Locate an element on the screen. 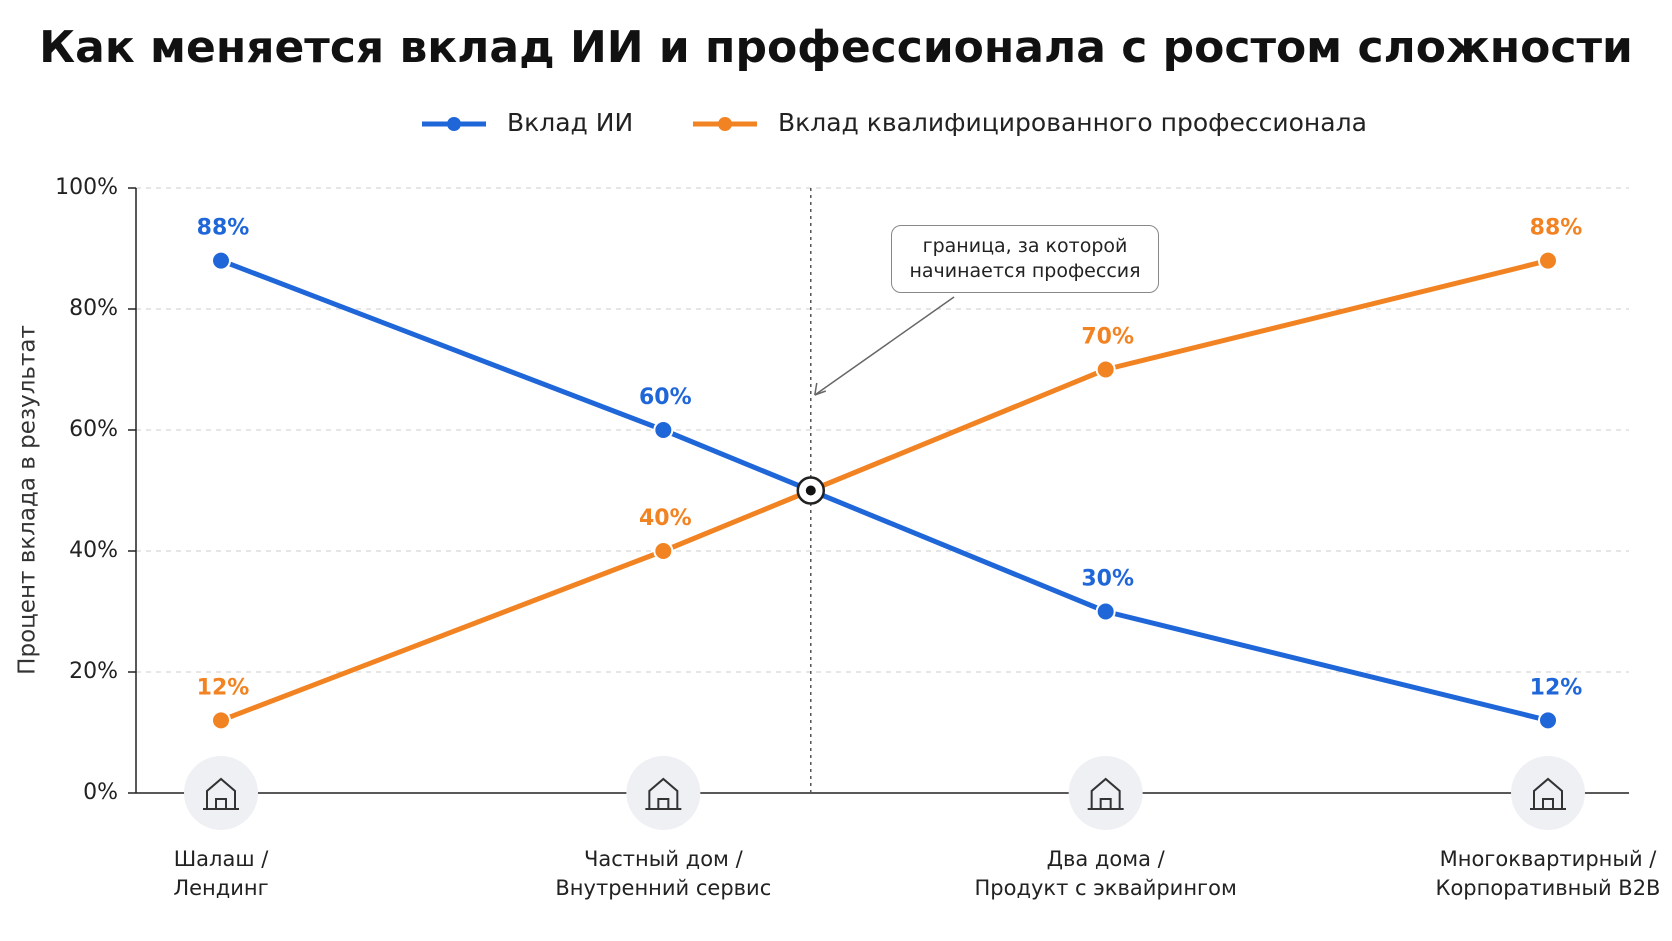  legend-label: Вклад квалифицированного профессионала is located at coordinates (1072, 122).